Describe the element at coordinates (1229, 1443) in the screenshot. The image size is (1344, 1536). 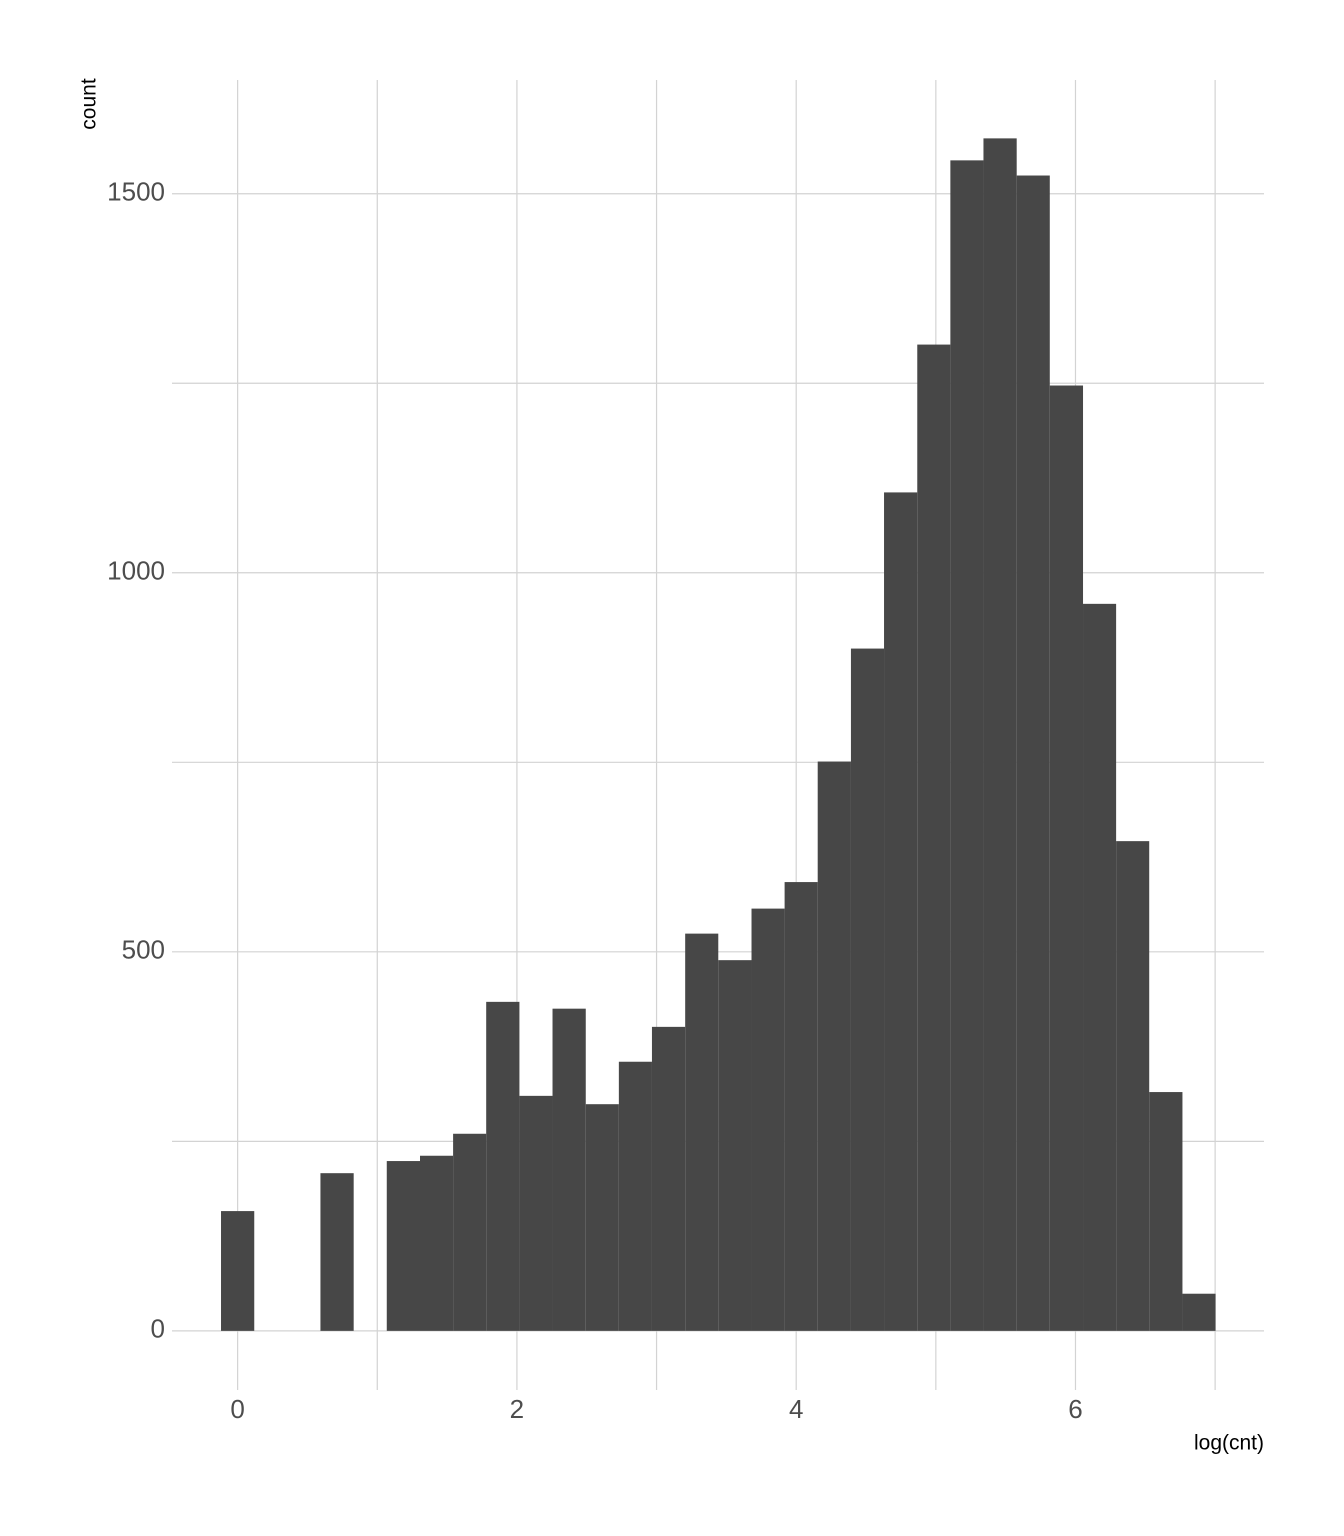
I see `x-axis-title: log(cnt)` at that location.